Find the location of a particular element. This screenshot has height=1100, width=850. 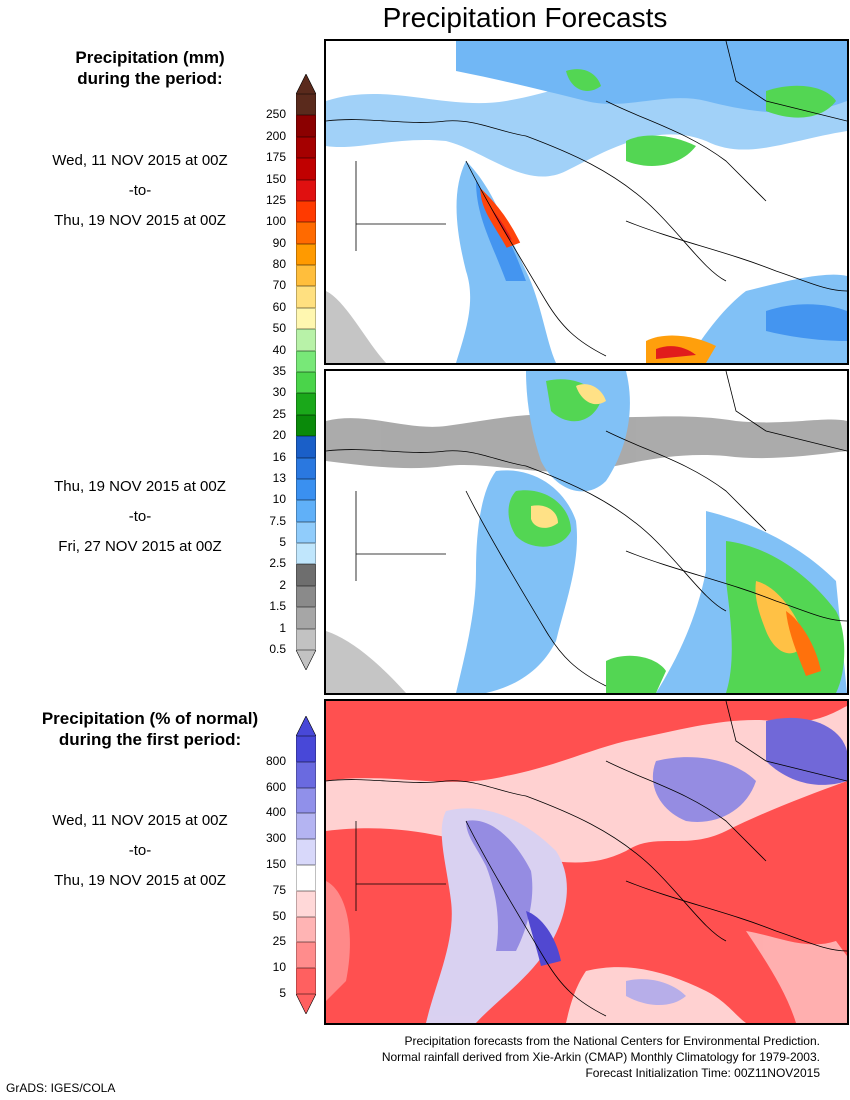

precip-colorbar-tick-label: 7.5 is located at coordinates (277, 520).